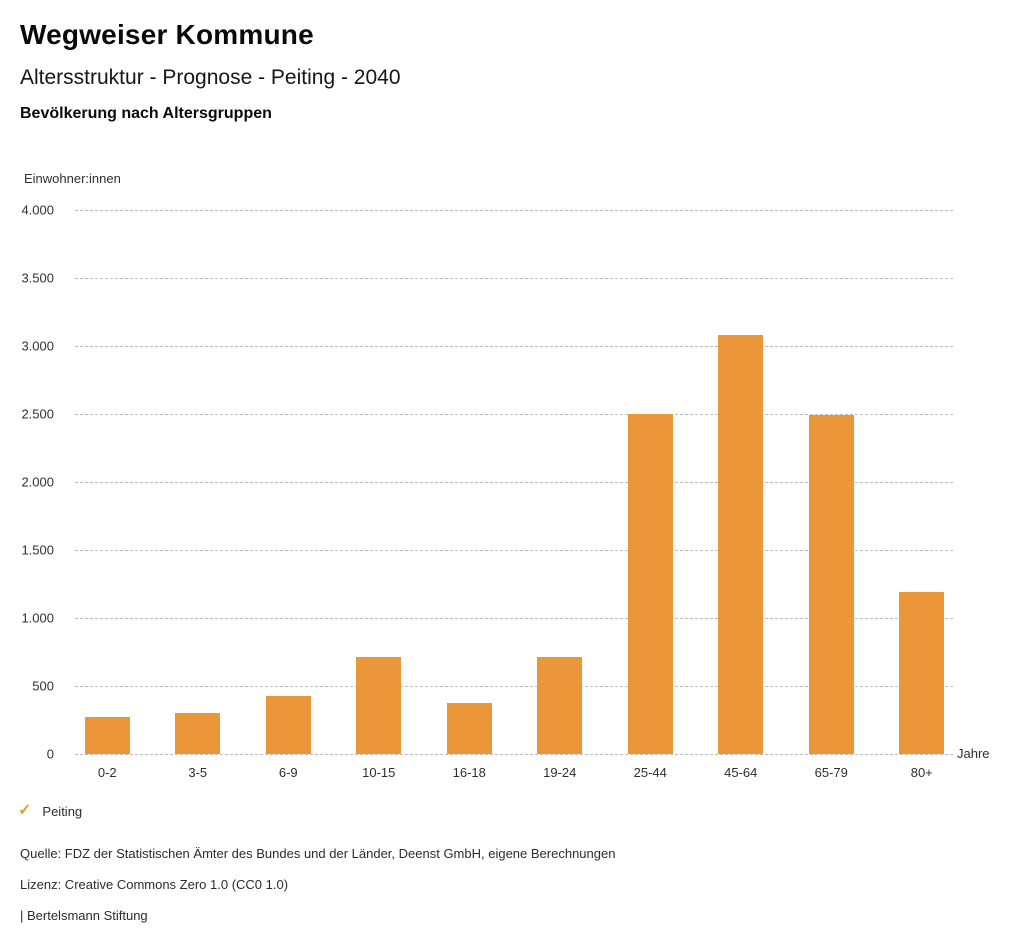  I want to click on x-tick-label: 65-79, so click(831, 772).